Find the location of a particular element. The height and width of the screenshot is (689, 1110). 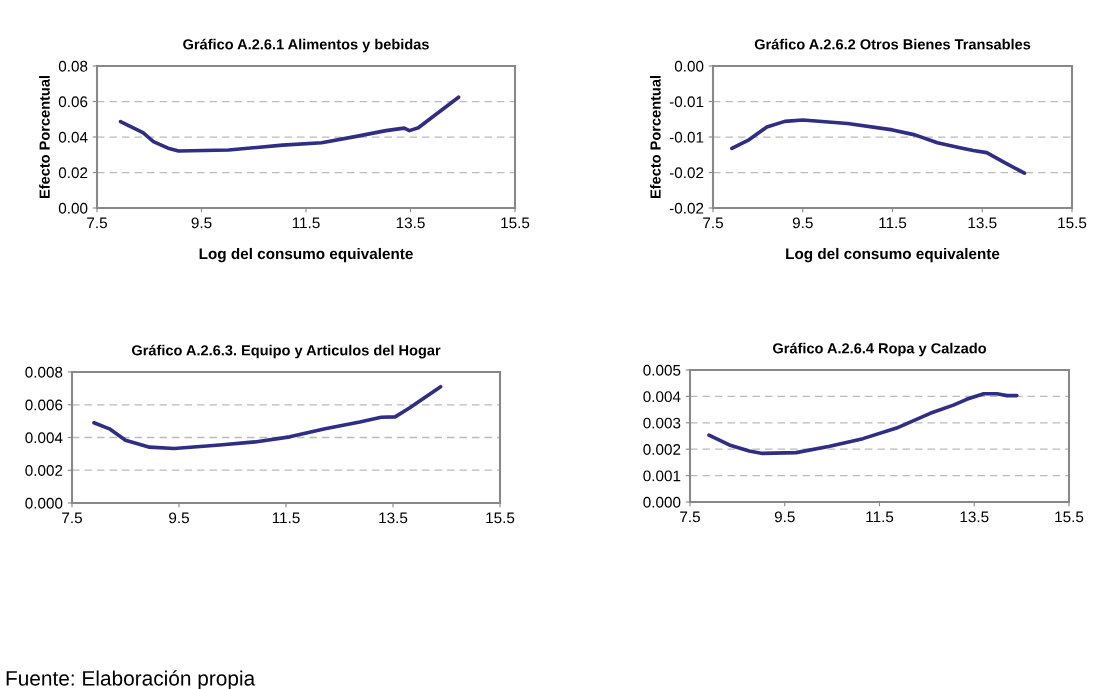

y-tick-label: 0.08 is located at coordinates (73, 66).